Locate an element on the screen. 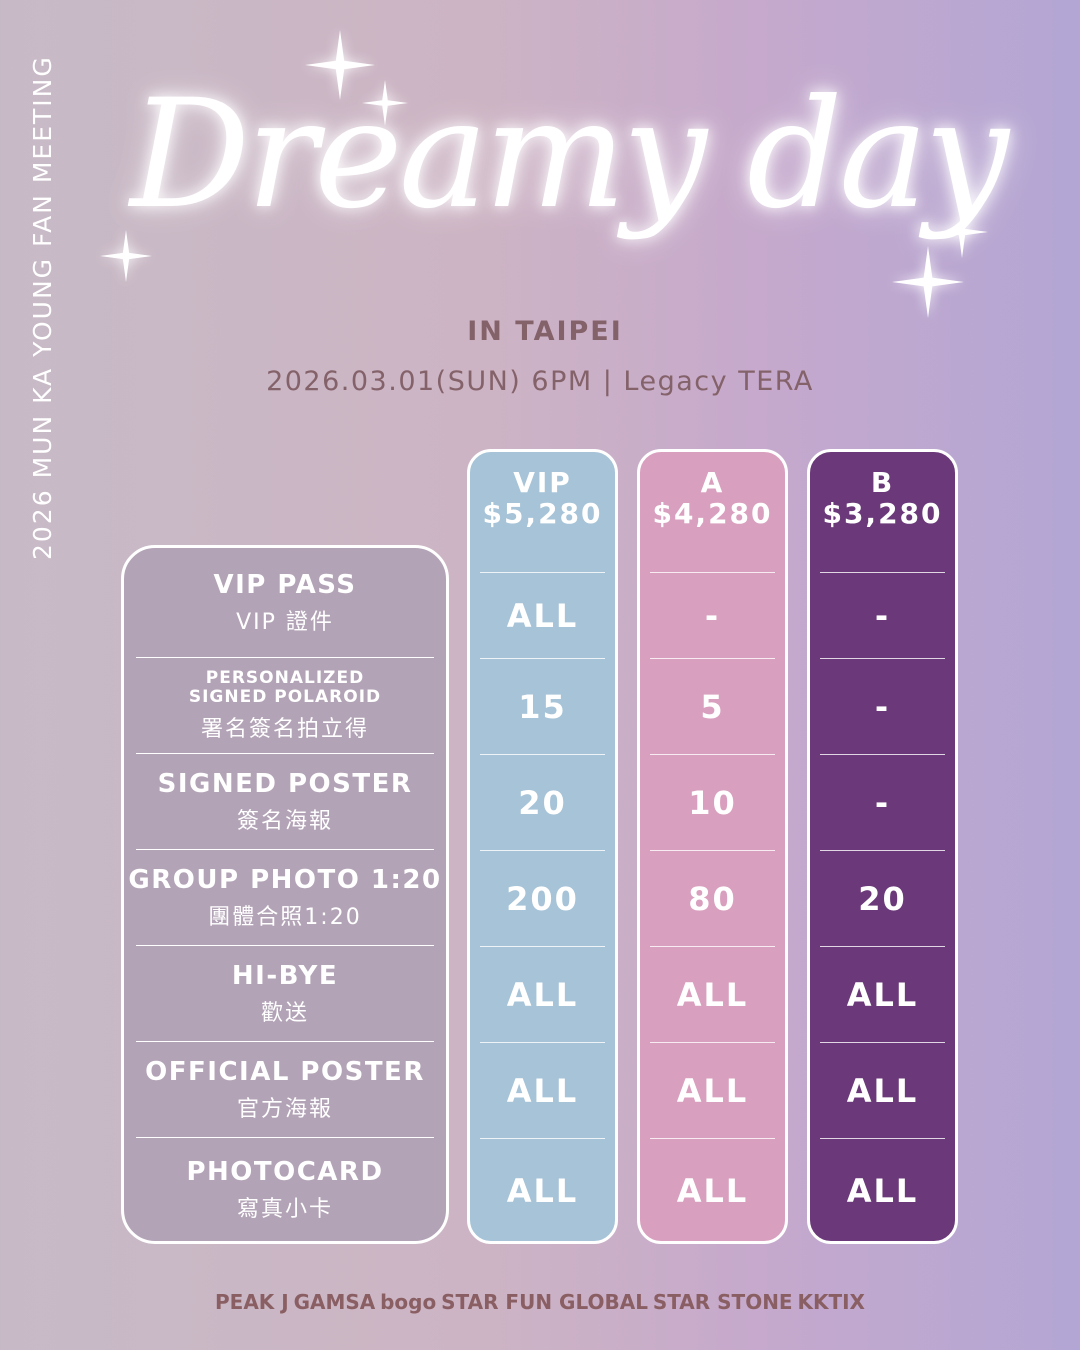 The image size is (1080, 1350). event-name-vertical: 2026 MUN KA YOUNG FAN MEETING is located at coordinates (42, 307).